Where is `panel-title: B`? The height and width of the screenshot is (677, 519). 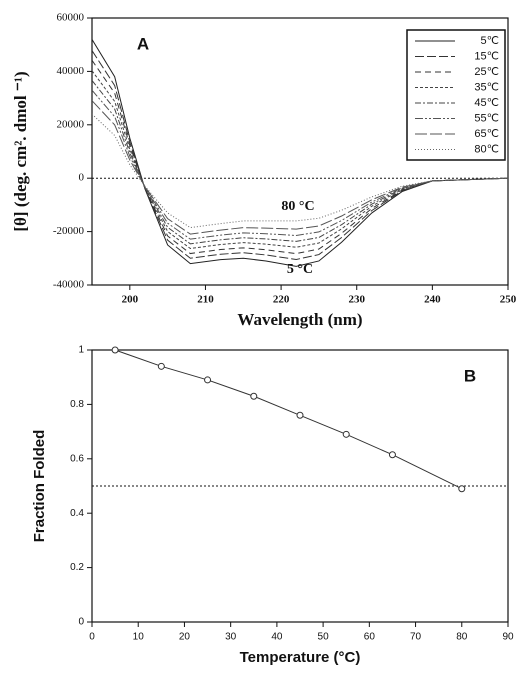
panel-title: B is located at coordinates (470, 375).